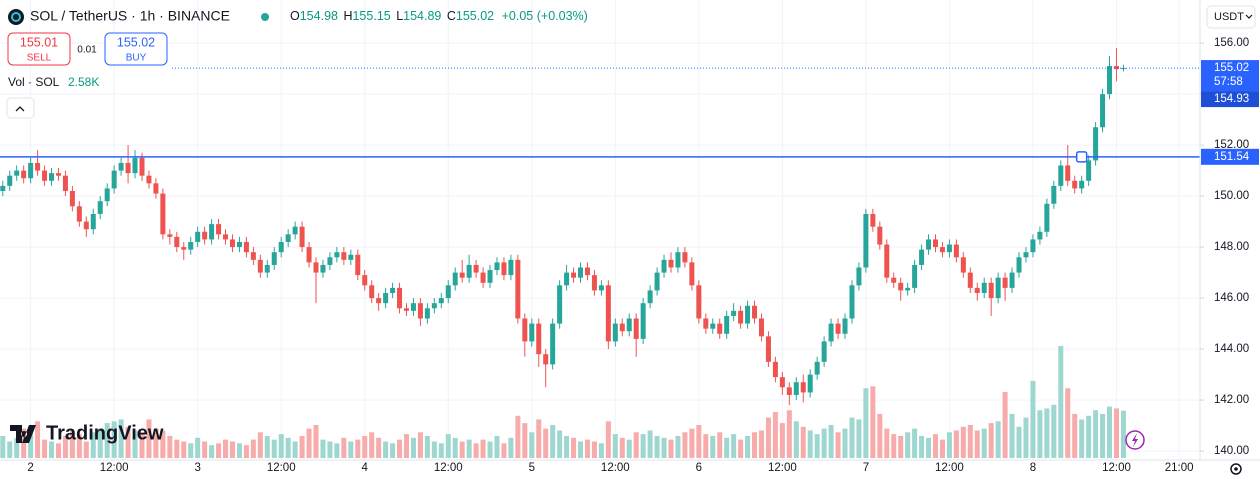 The height and width of the screenshot is (480, 1260). I want to click on y-tick-label: 156.00, so click(1231, 43).